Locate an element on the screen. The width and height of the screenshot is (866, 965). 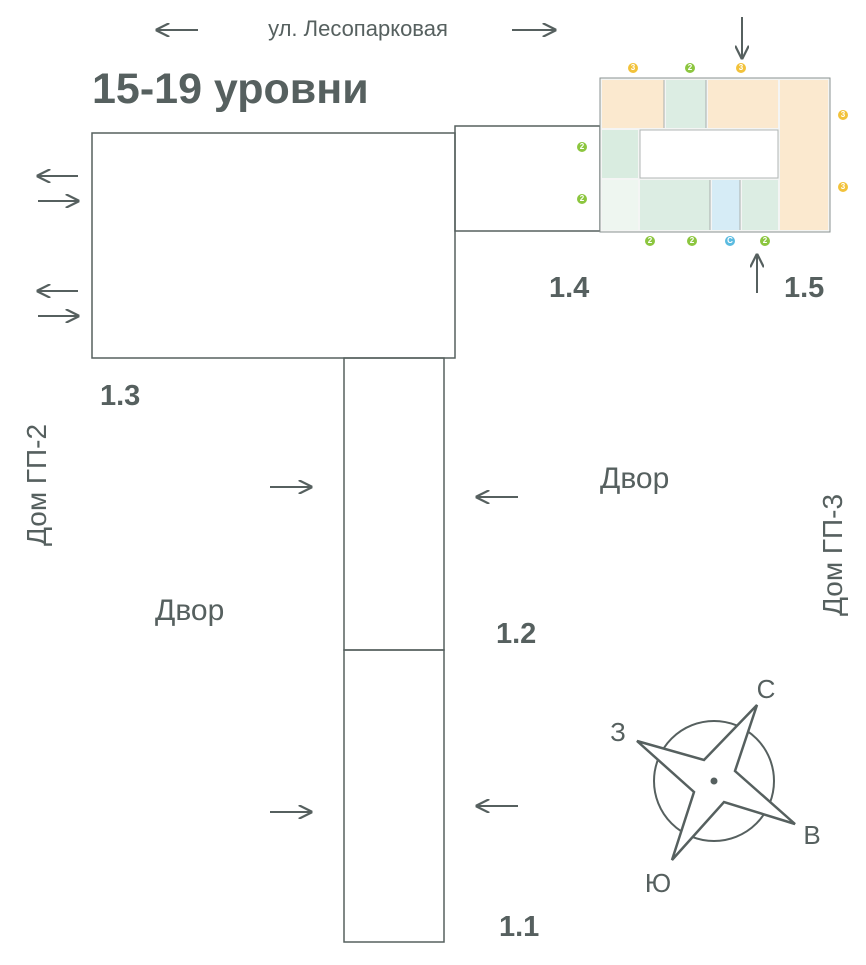
compass-label: С is located at coordinates (766, 689).